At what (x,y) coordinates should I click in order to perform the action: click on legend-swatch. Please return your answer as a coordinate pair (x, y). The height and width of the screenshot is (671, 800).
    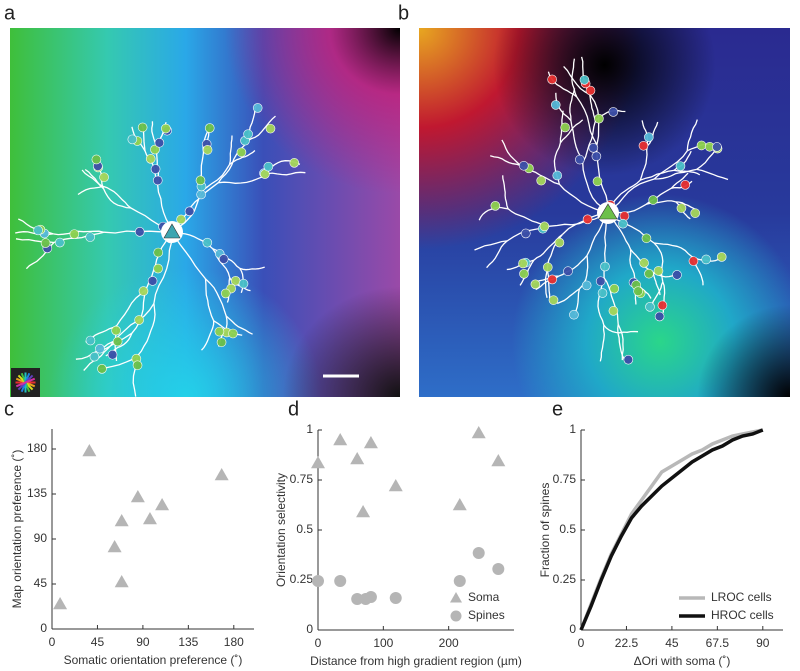
    Looking at the image, I should click on (456, 597).